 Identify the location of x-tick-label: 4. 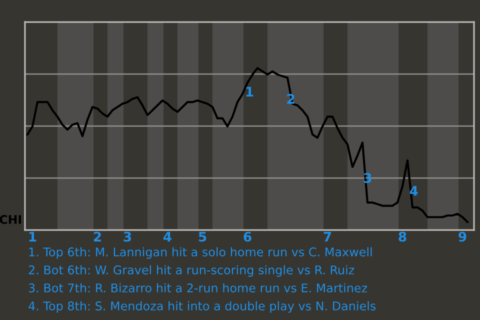
(167, 237).